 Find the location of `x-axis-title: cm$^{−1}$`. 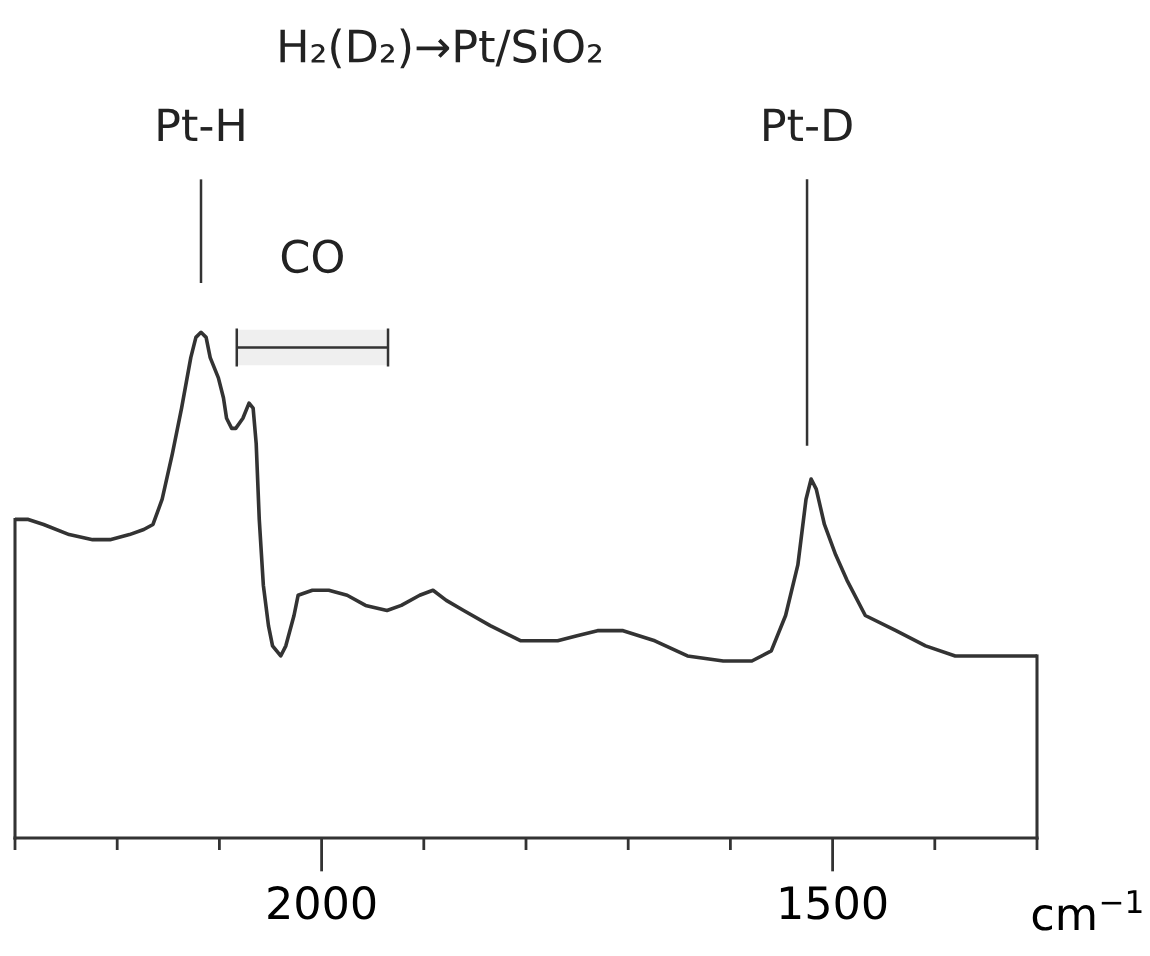

x-axis-title: cm$^{−1}$ is located at coordinates (1087, 910).